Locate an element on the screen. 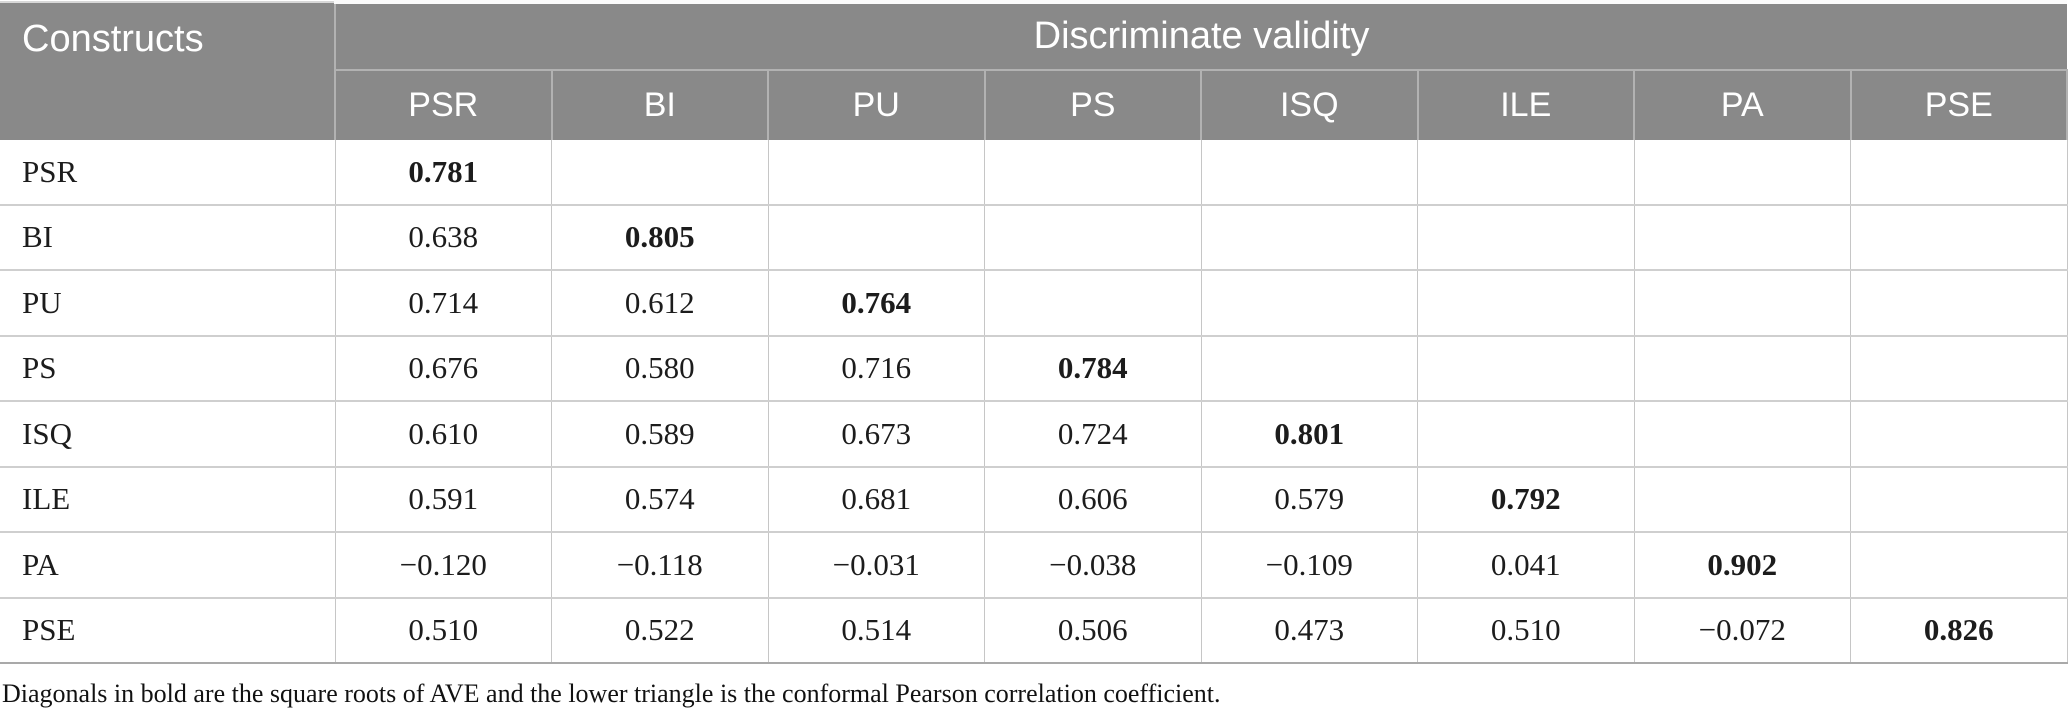  table-row: PS 0.676 0.580 0.716 0.784 is located at coordinates (1034, 367).